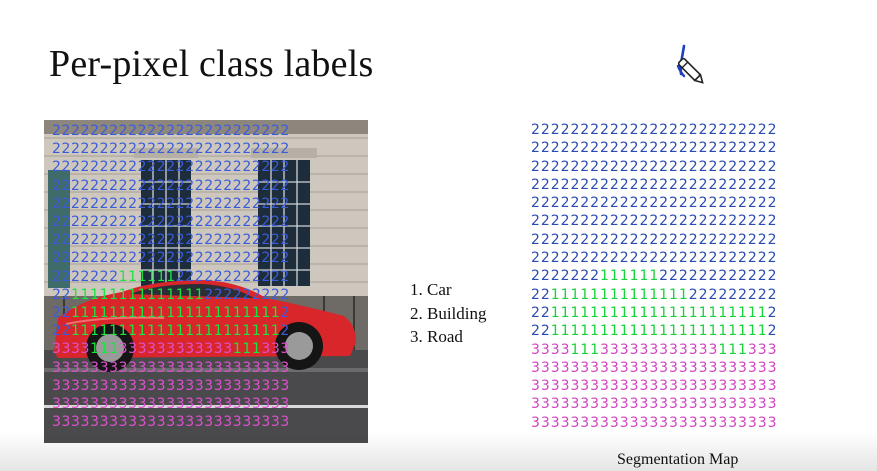 The width and height of the screenshot is (877, 471). I want to click on legend-item-car: 1. Car, so click(431, 289).